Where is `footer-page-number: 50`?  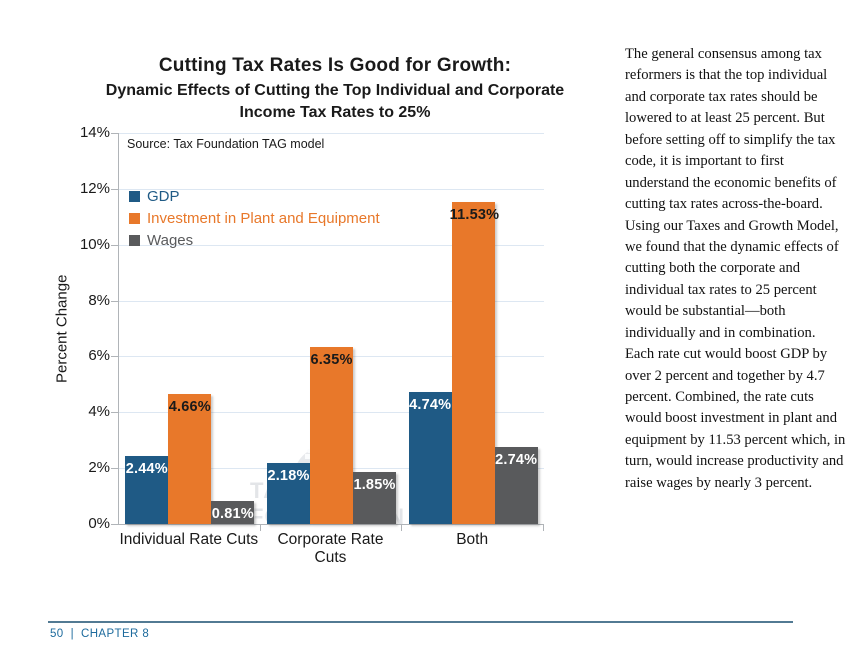
footer-page-number: 50 is located at coordinates (57, 634).